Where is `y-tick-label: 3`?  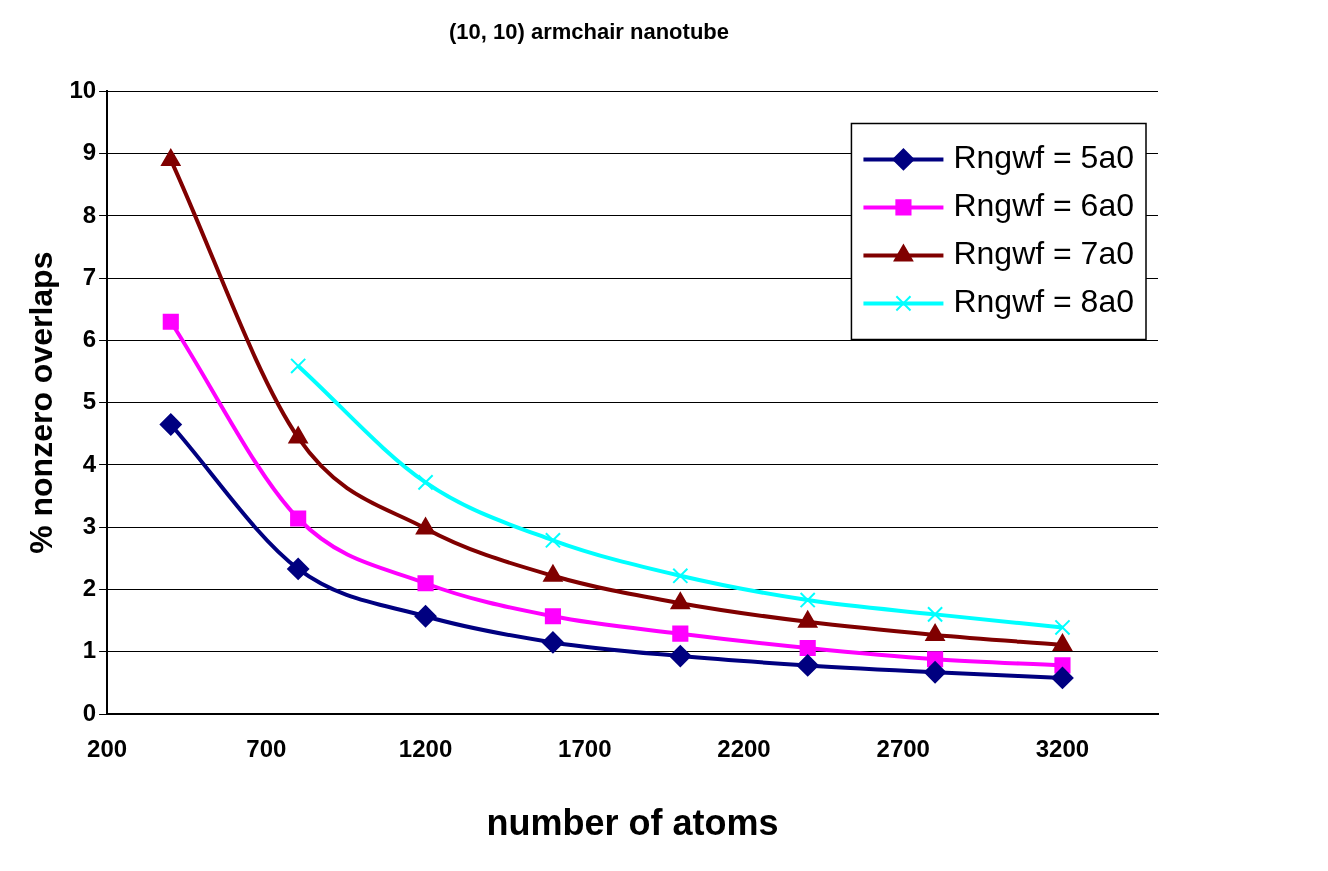 y-tick-label: 3 is located at coordinates (89, 525).